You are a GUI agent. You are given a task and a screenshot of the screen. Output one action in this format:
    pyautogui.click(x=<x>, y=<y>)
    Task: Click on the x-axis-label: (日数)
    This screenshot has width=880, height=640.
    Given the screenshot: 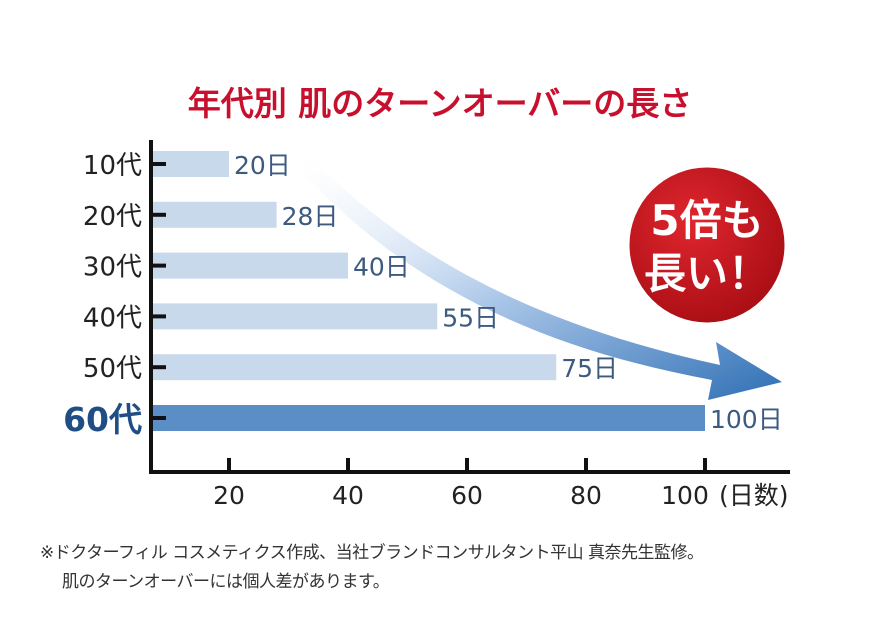 What is the action you would take?
    pyautogui.click(x=754, y=495)
    